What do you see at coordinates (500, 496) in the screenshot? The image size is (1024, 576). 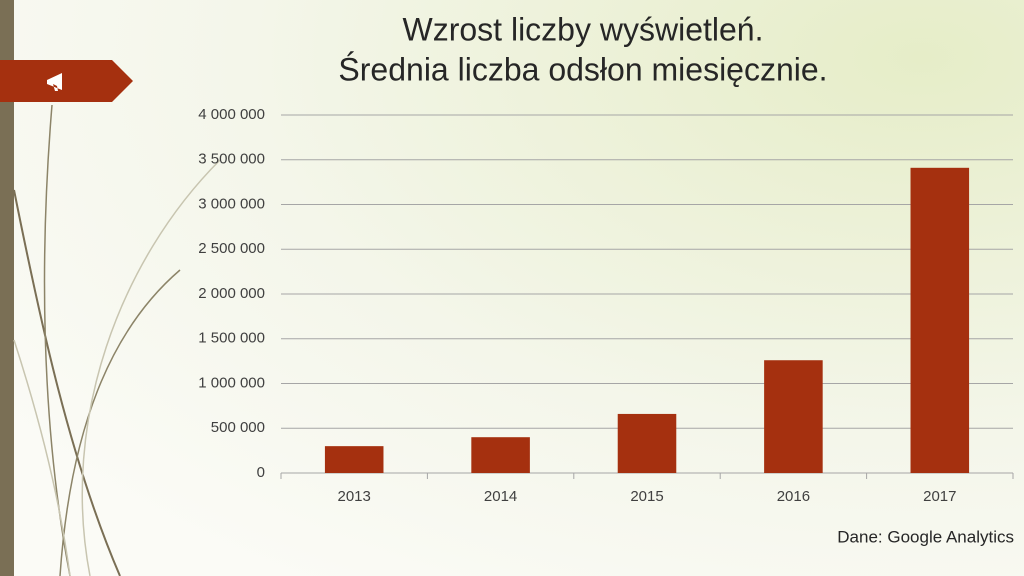 I see `x-tick-label: 2014` at bounding box center [500, 496].